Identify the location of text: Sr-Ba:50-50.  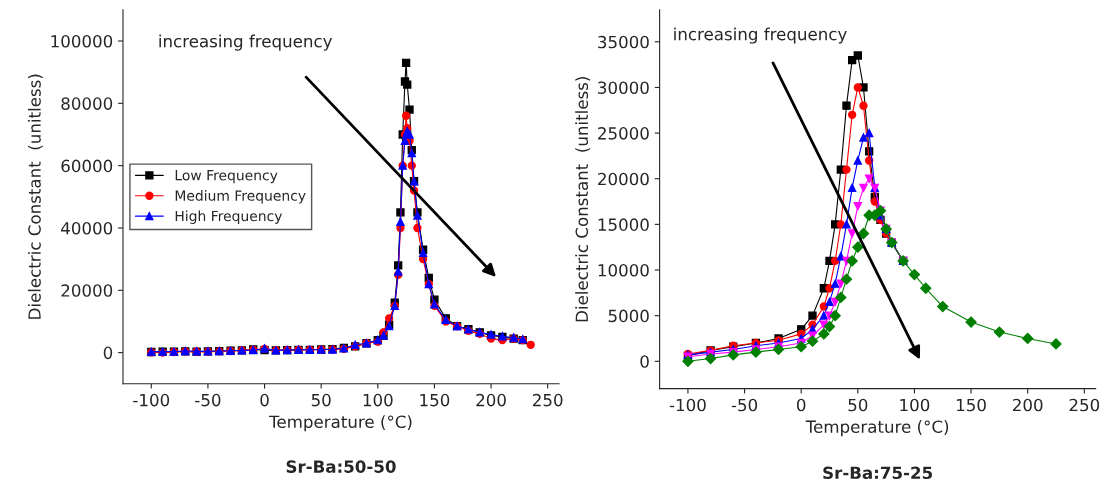
(341, 466).